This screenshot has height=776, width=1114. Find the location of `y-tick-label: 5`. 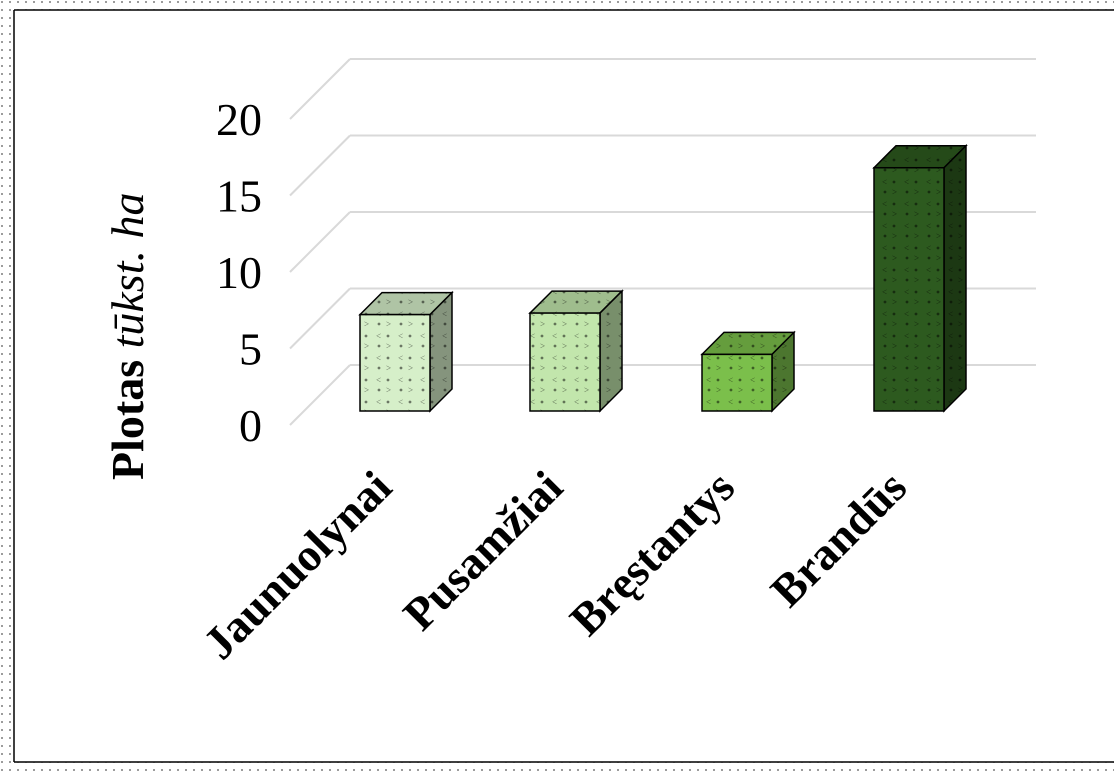

y-tick-label: 5 is located at coordinates (250, 349).